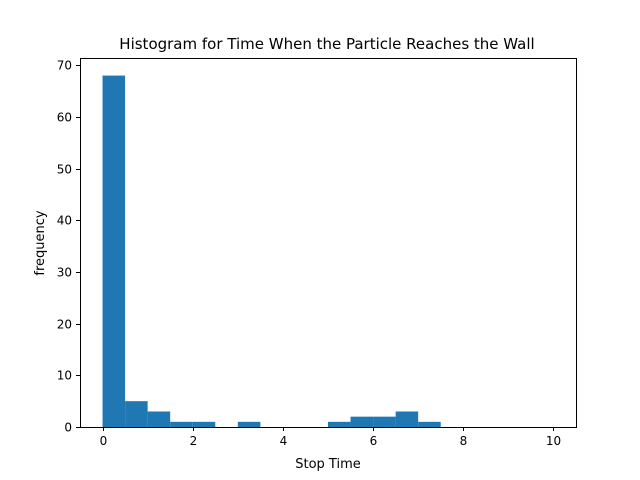 The height and width of the screenshot is (480, 640). What do you see at coordinates (64, 376) in the screenshot?
I see `y-tick-label: 10` at bounding box center [64, 376].